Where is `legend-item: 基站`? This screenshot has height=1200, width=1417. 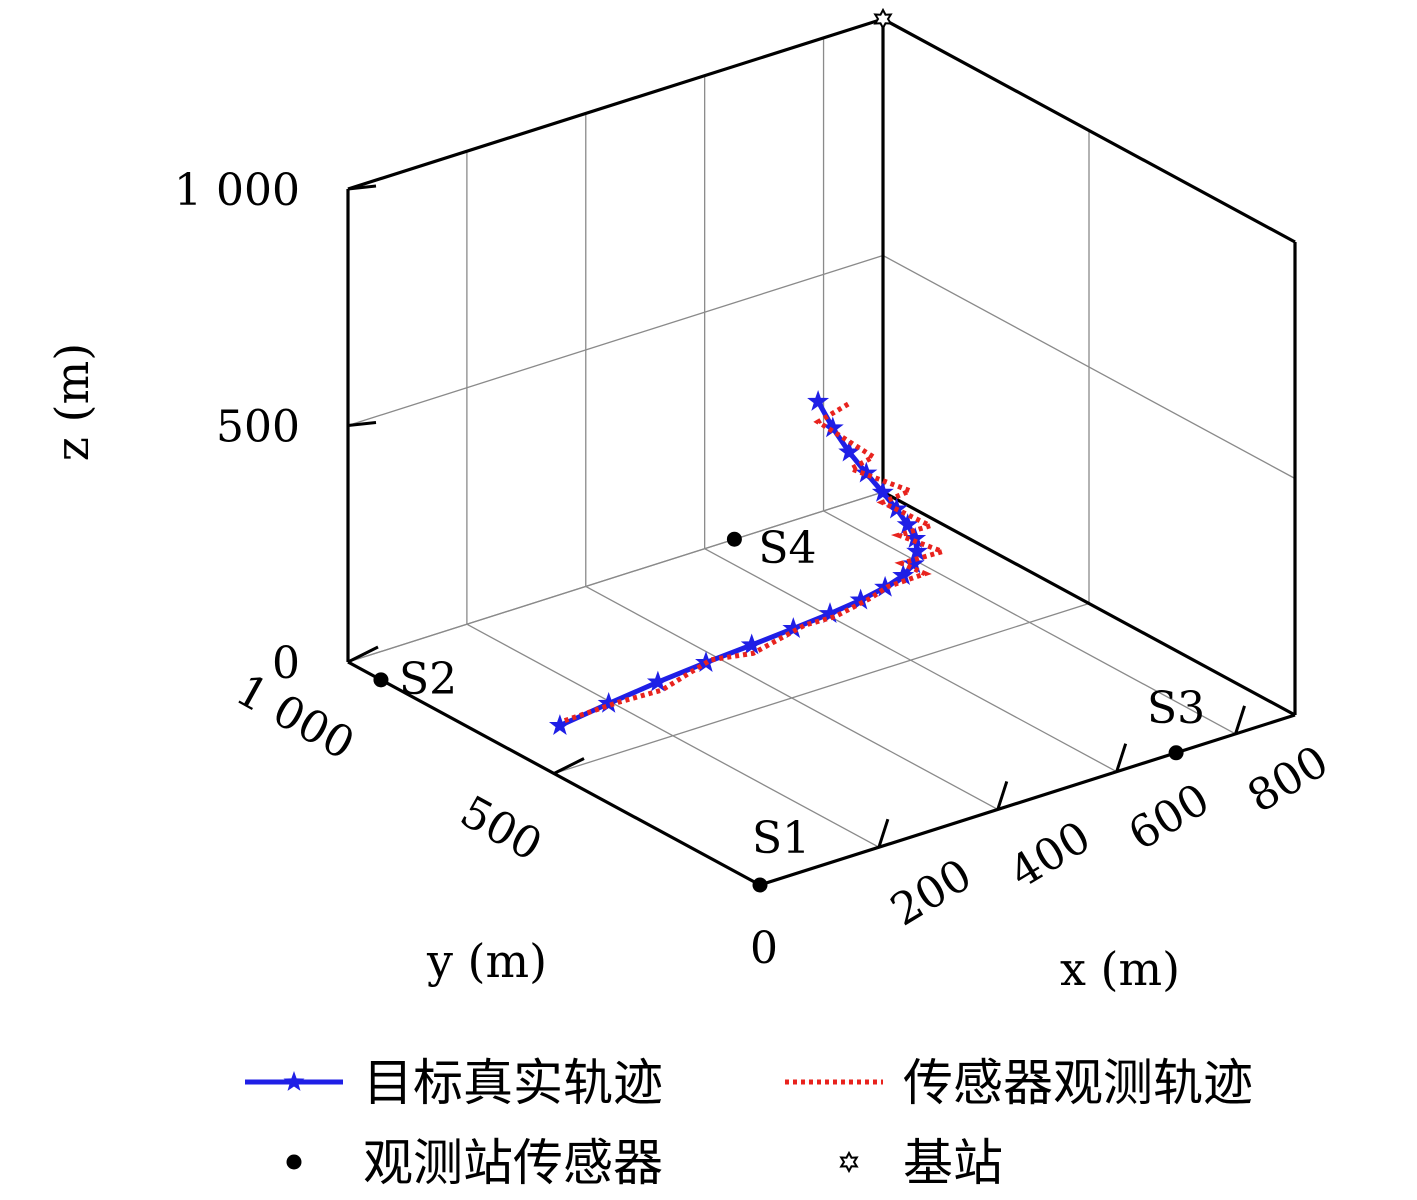
legend-item: 基站 is located at coordinates (921, 1163).